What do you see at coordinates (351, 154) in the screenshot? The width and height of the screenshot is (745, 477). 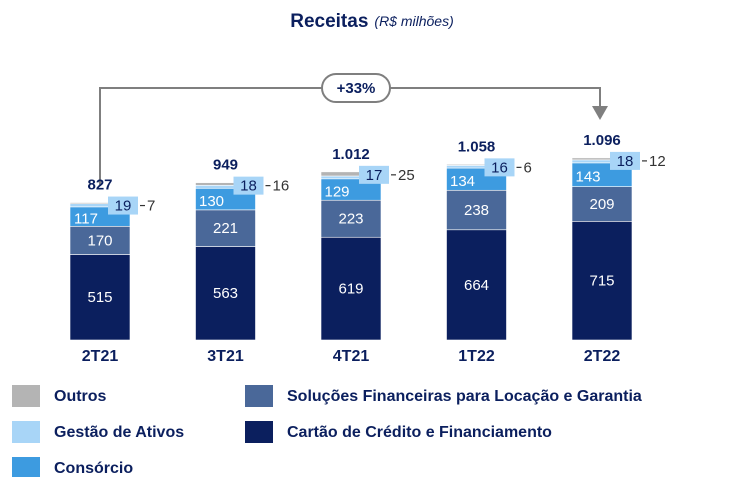 I see `total-label: 1.012` at bounding box center [351, 154].